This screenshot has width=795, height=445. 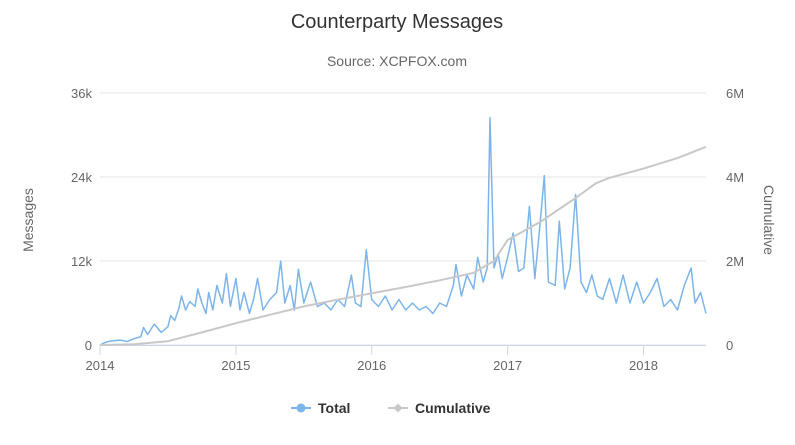 What do you see at coordinates (28, 220) in the screenshot?
I see `left-axis-title: Messages` at bounding box center [28, 220].